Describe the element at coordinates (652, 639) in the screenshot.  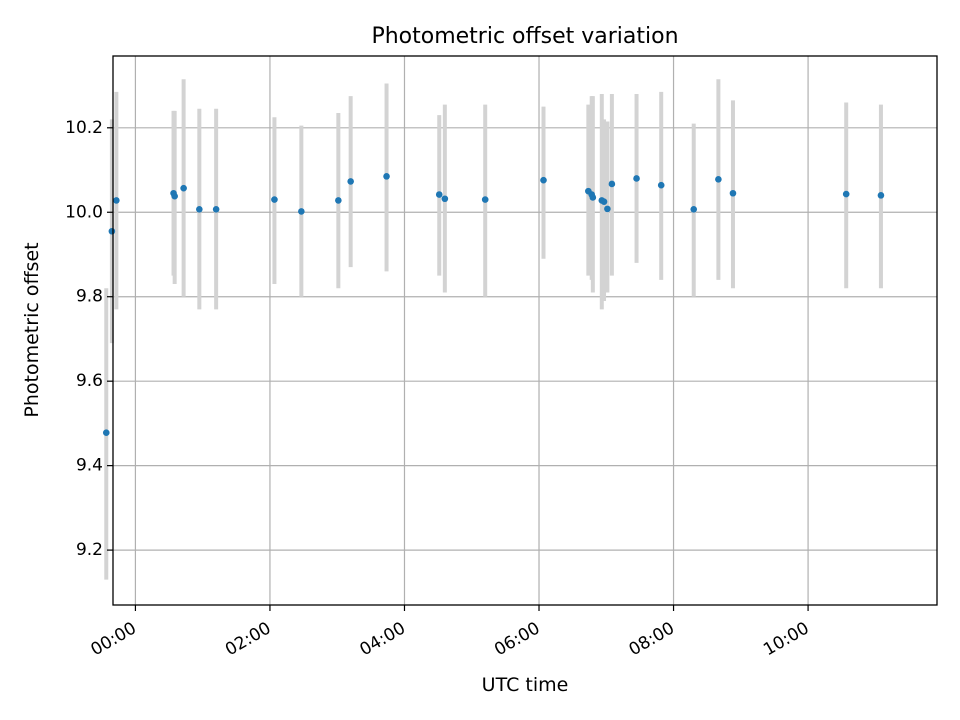
I see `x-tick-label: 08:00` at that location.